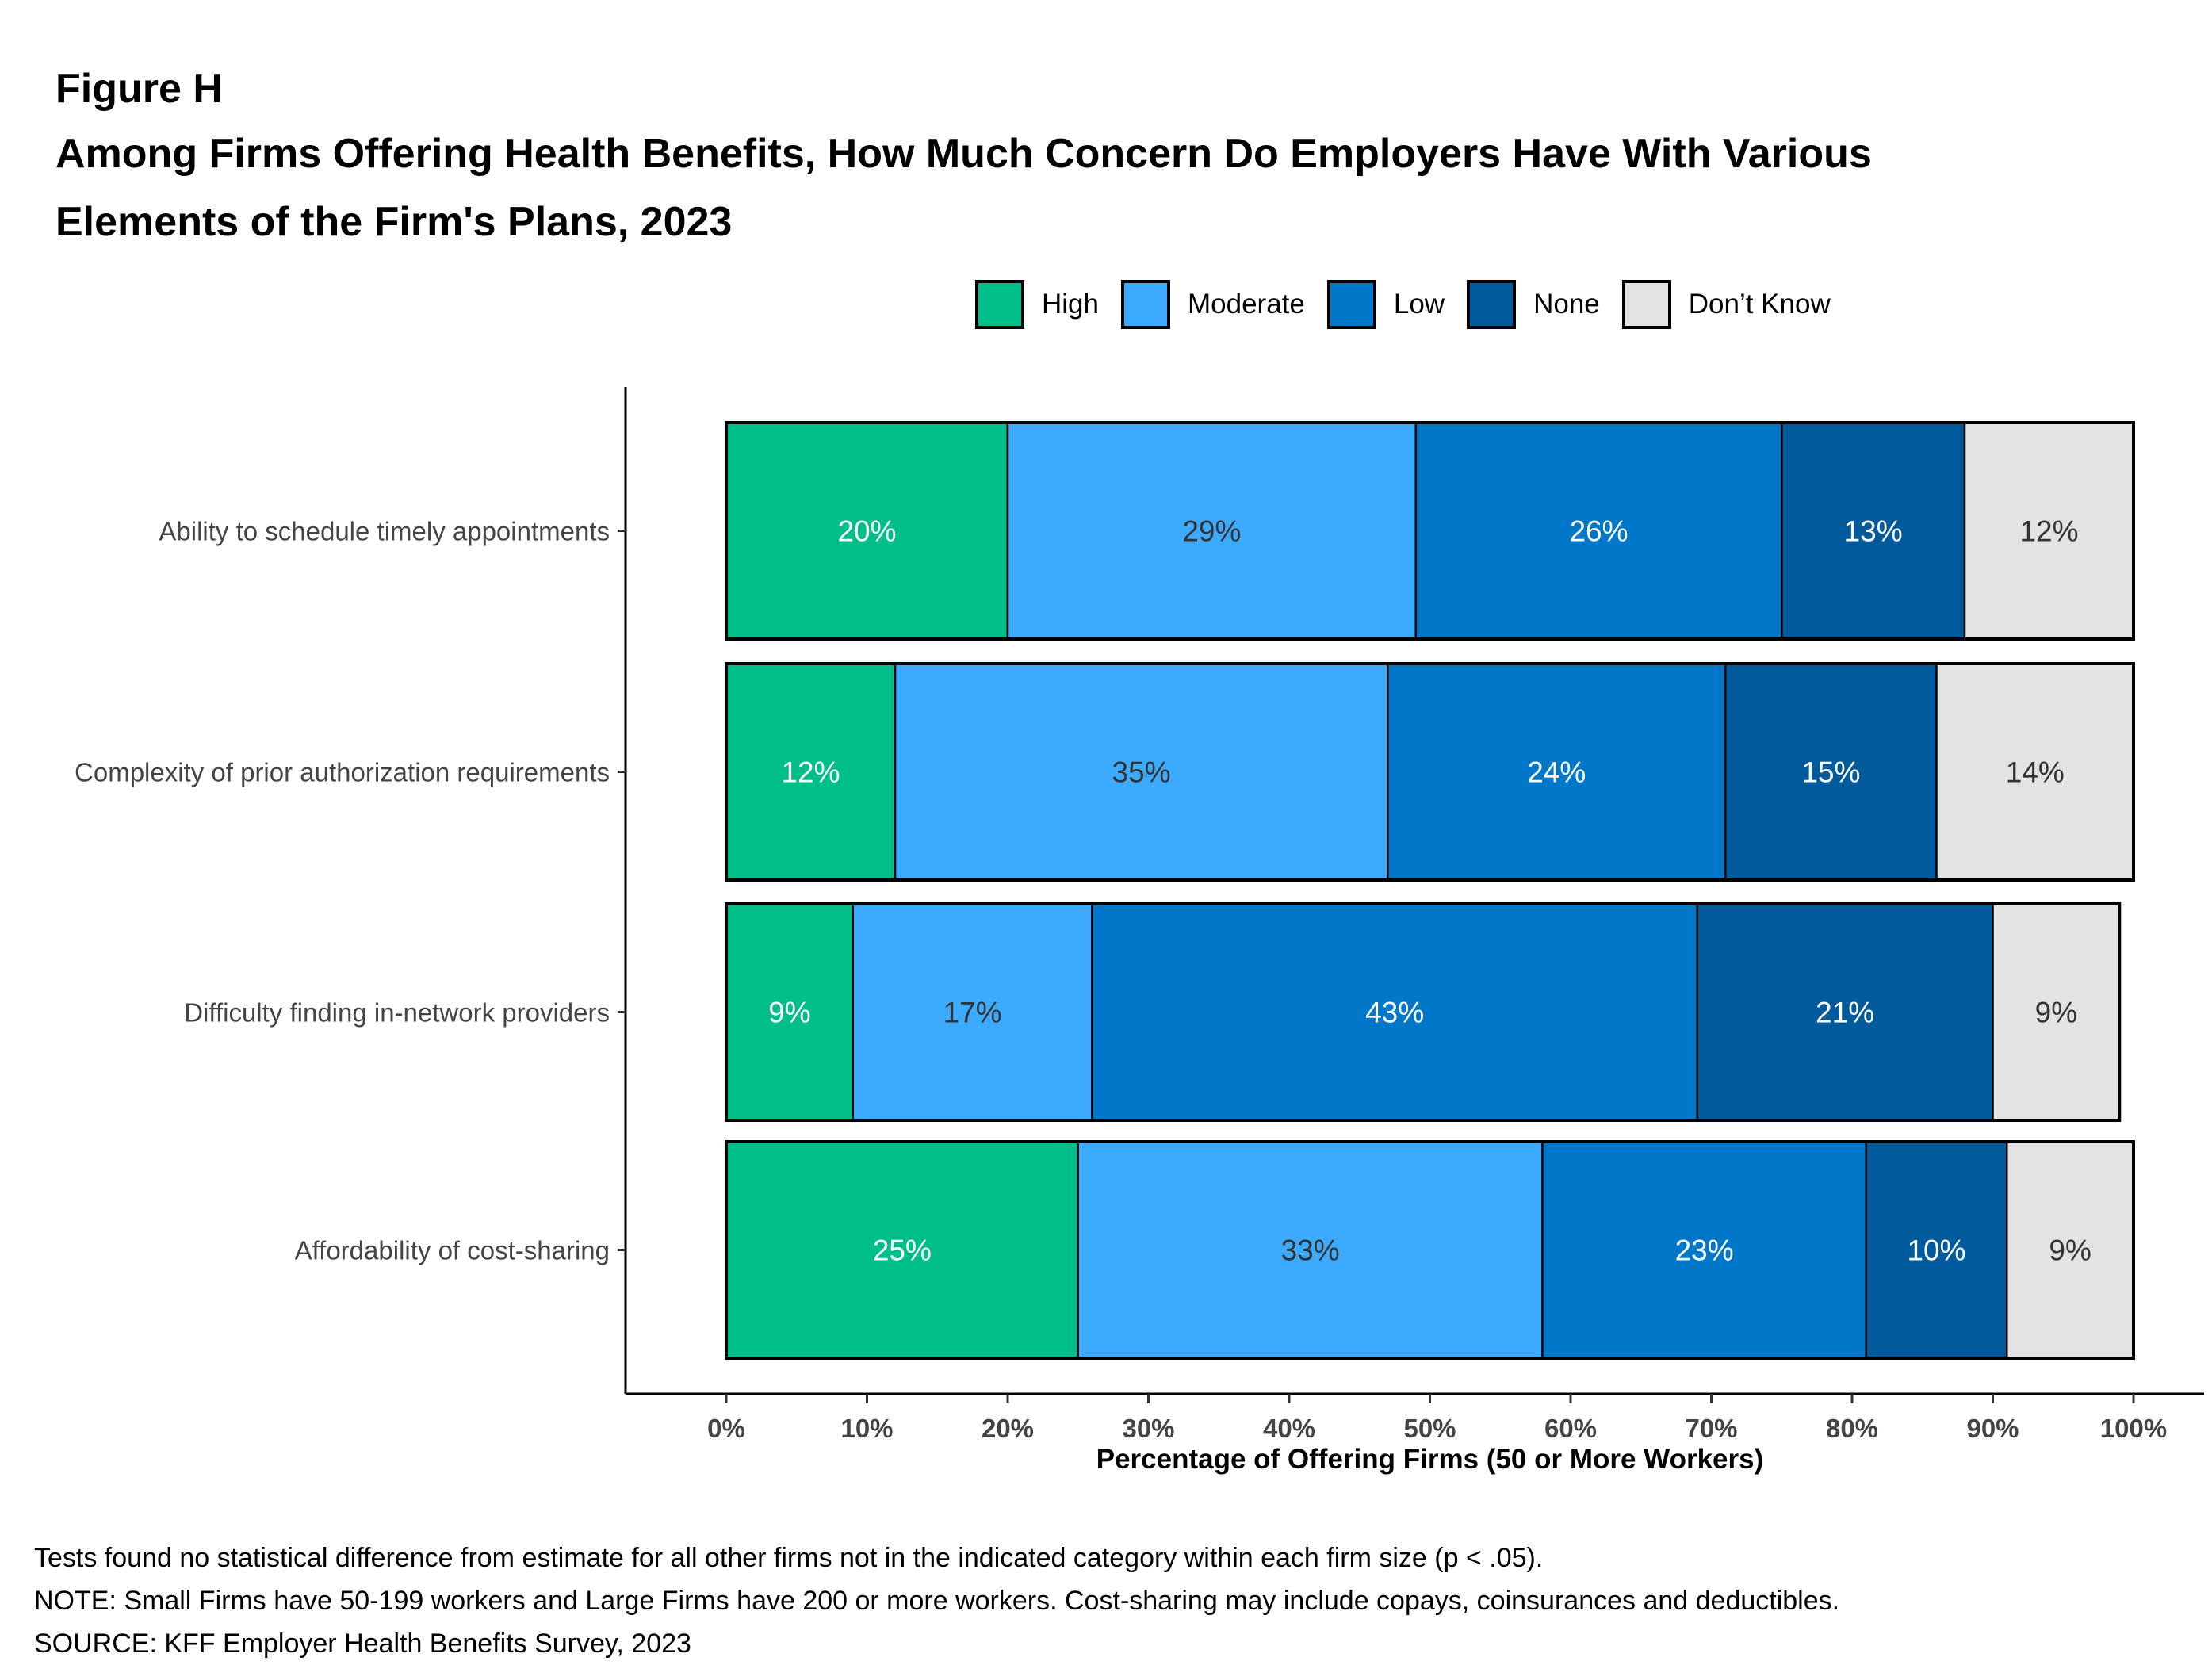 Image resolution: width=2212 pixels, height=1665 pixels. I want to click on legend-label-high: High, so click(1070, 304).